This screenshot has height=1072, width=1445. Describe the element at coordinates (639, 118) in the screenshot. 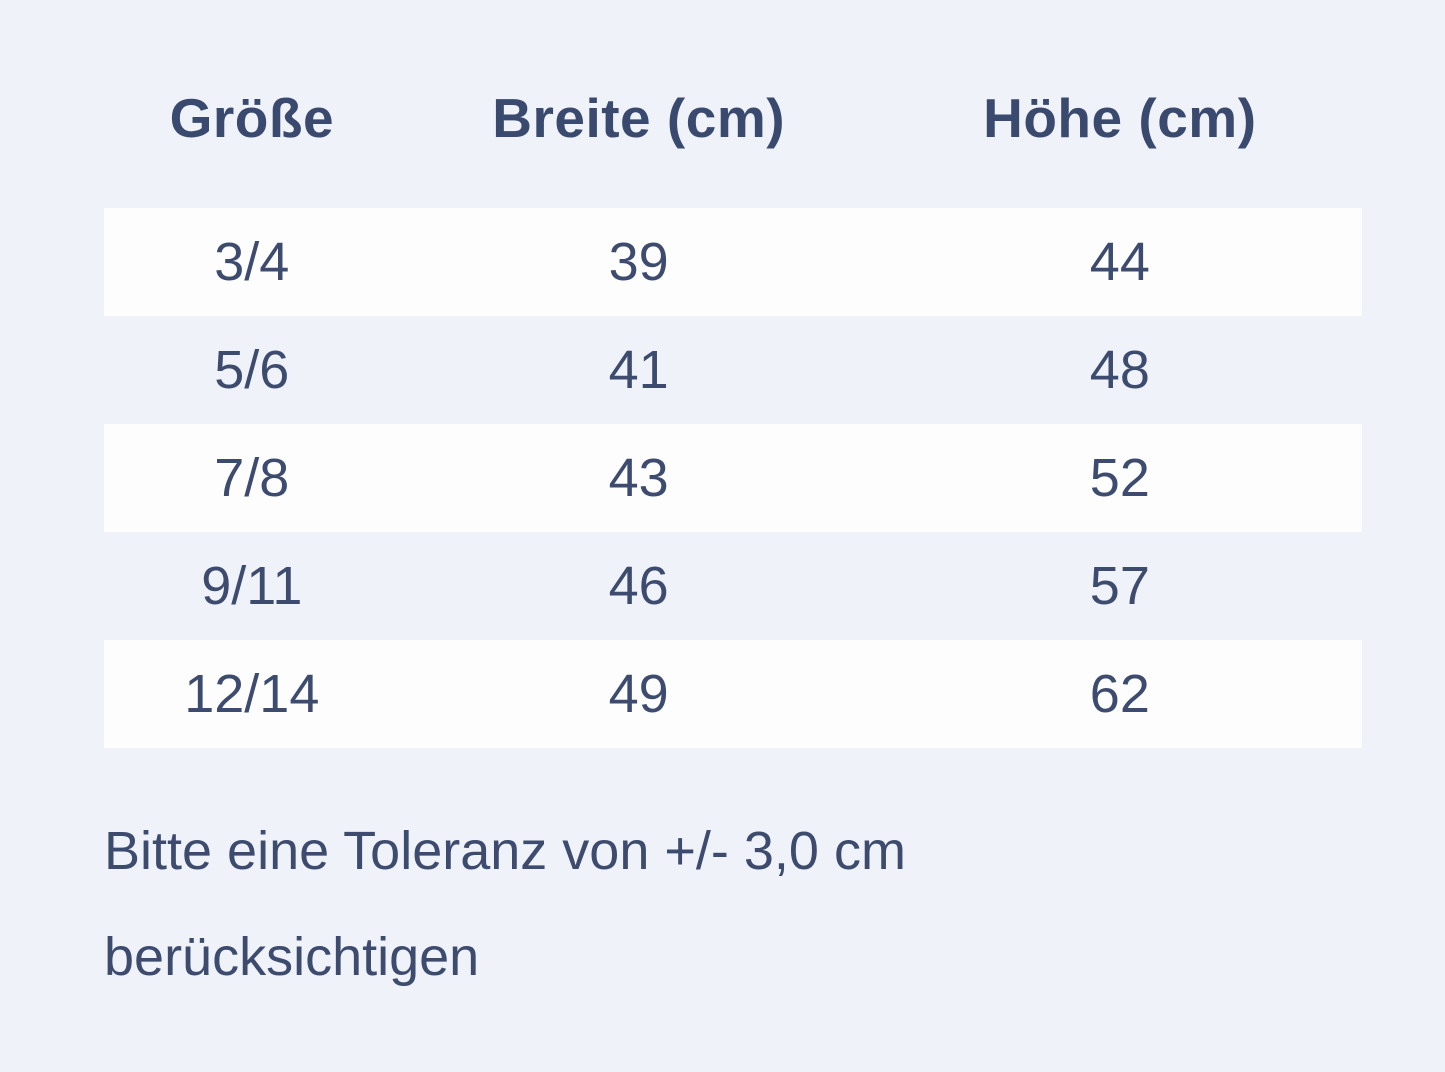

I see `column-header-breite: Breite (cm)` at that location.